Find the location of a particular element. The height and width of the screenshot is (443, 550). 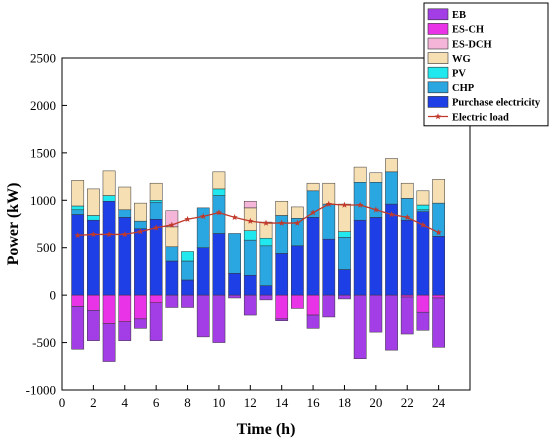

bar-purchase-electricity-h8 is located at coordinates (187, 287).